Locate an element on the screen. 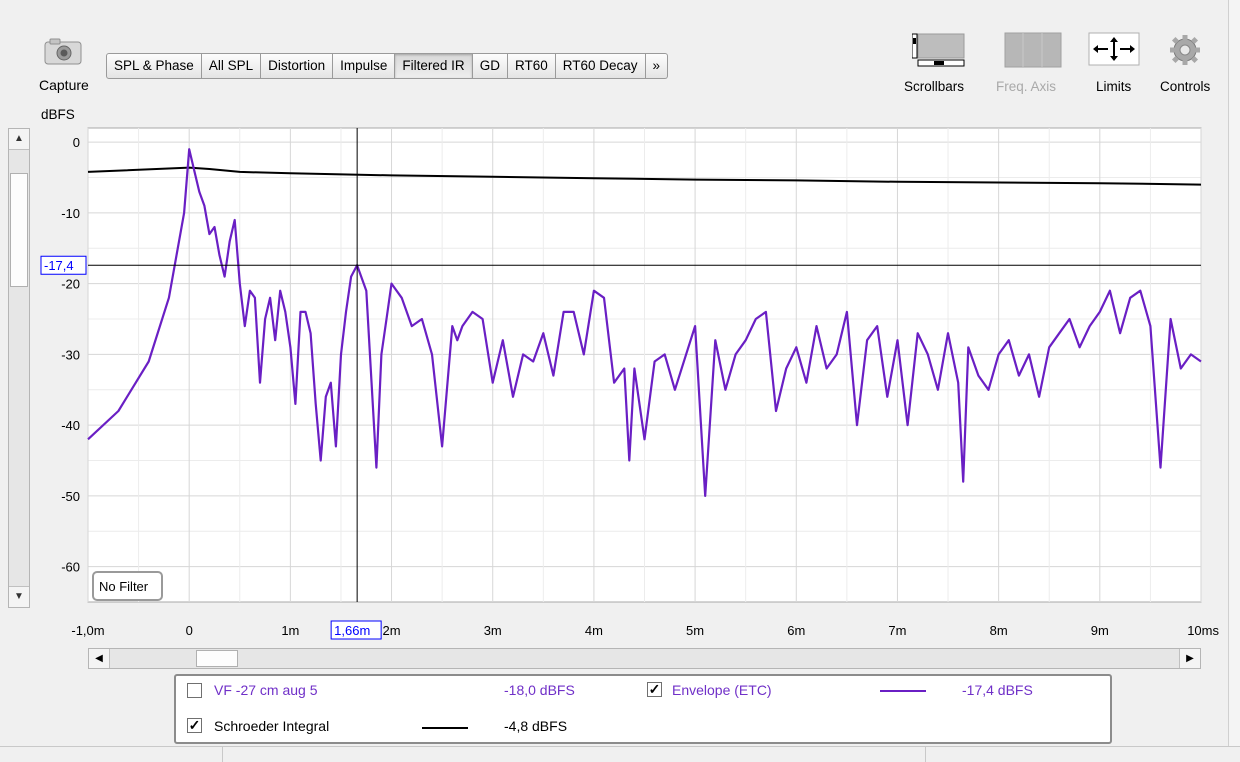 This screenshot has width=1240, height=762. tab-spl-phase: SPL & Phase is located at coordinates (154, 66).